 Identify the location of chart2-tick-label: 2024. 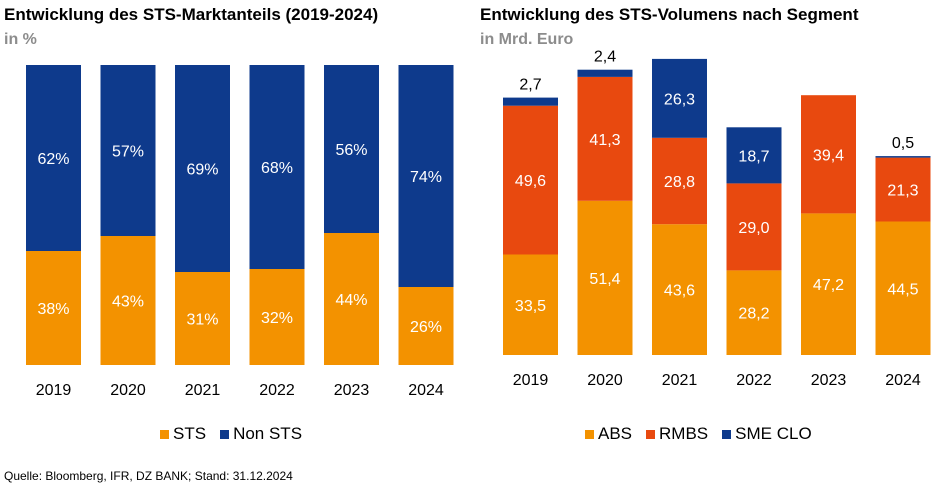
(903, 380).